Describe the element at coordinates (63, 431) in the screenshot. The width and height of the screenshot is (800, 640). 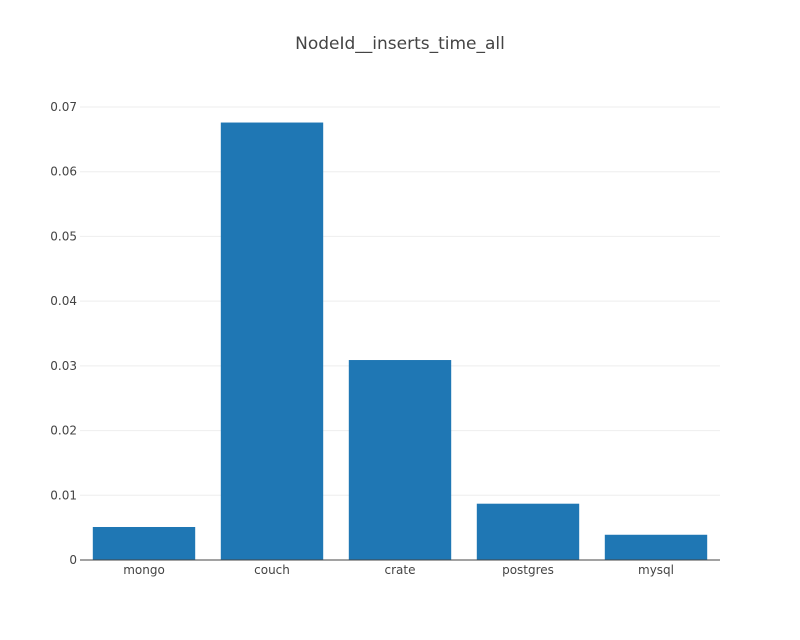
I see `y-tick-label: 0.02` at that location.